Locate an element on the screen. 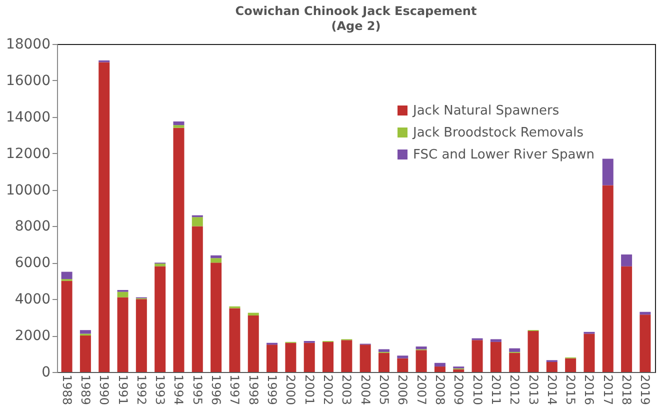 The height and width of the screenshot is (415, 666). y-tick-label: 18000 is located at coordinates (28, 44).